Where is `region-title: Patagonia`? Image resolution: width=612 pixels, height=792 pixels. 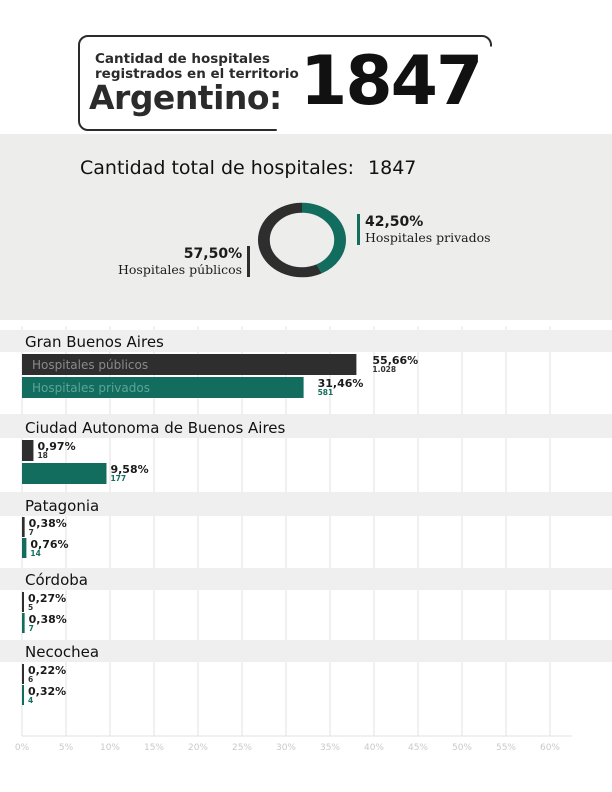 region-title: Patagonia is located at coordinates (62, 506).